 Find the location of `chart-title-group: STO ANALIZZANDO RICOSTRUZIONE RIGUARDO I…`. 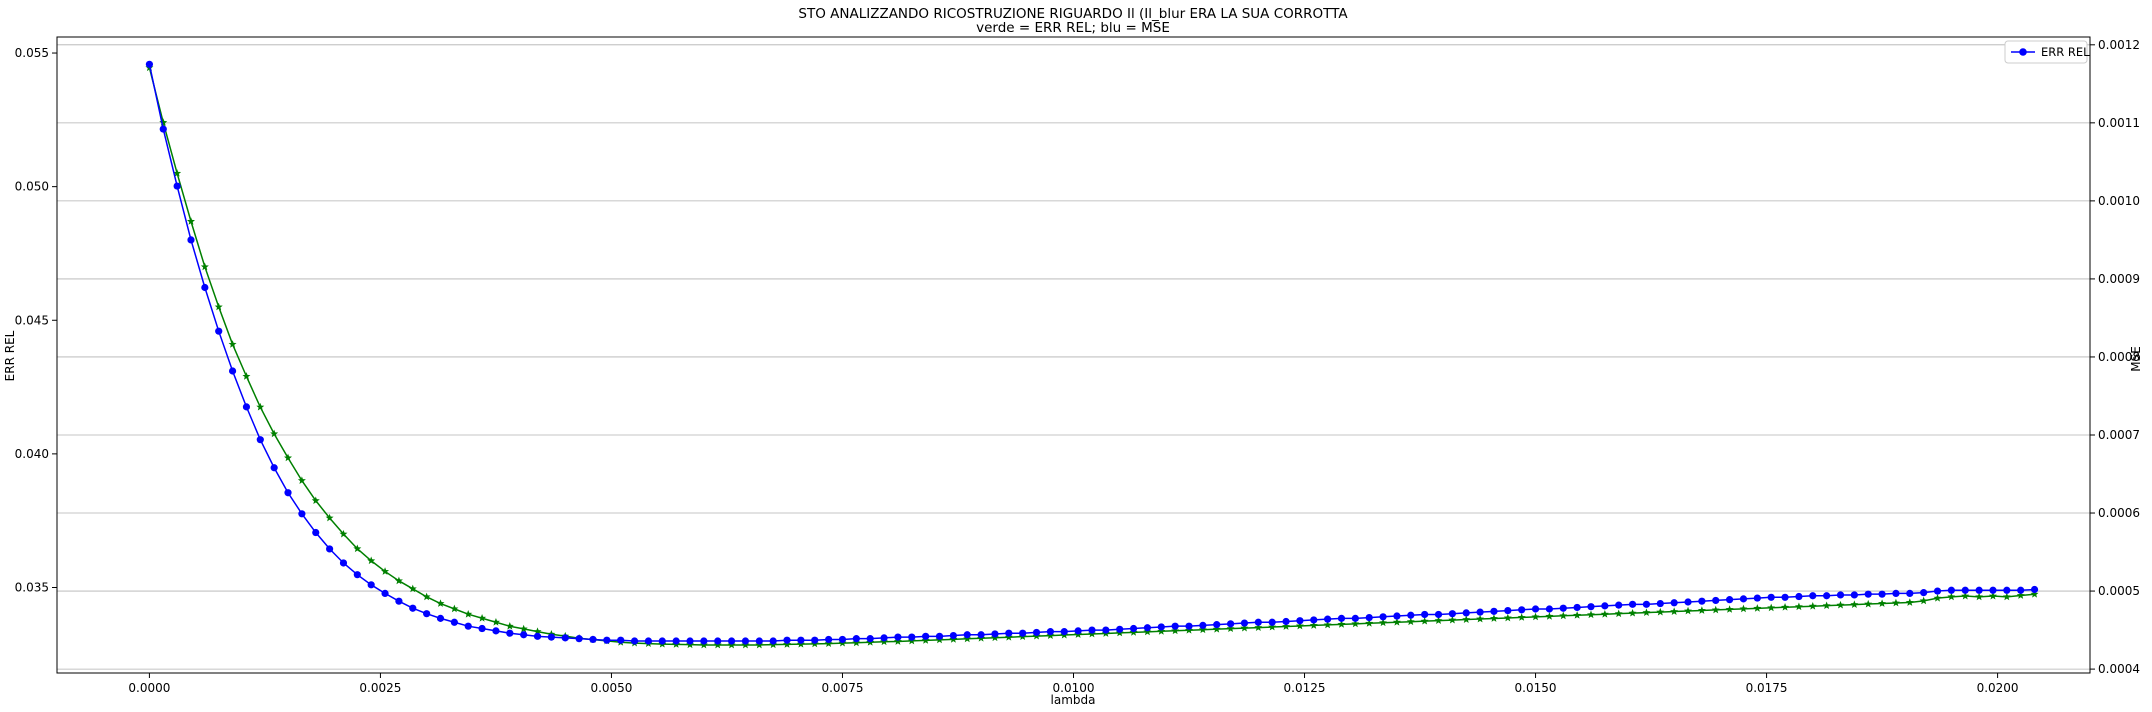

chart-title-group: STO ANALIZZANDO RICOSTRUZIONE RIGUARDO I… is located at coordinates (1073, 21).